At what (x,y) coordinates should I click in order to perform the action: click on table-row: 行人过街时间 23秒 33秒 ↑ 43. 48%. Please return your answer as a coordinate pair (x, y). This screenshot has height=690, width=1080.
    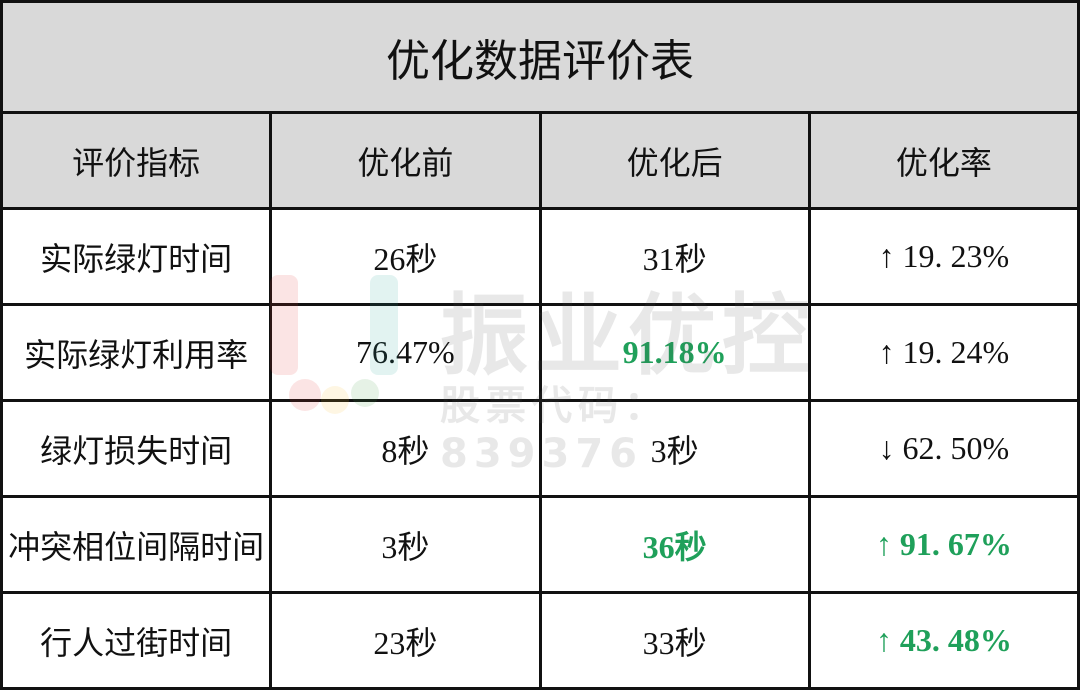
    Looking at the image, I should click on (540, 640).